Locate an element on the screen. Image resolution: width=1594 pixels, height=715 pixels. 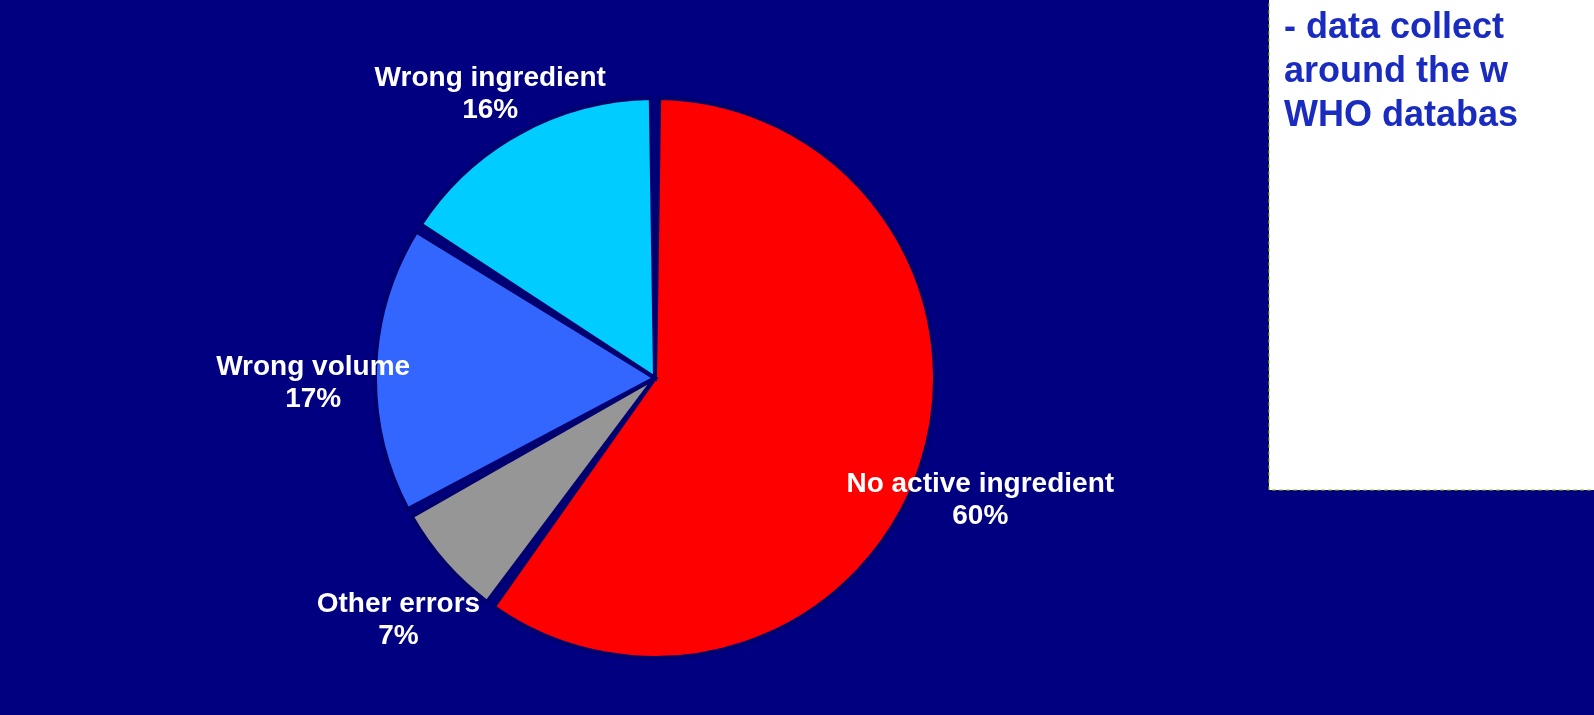
slice-label: Wrong volume is located at coordinates (313, 366).